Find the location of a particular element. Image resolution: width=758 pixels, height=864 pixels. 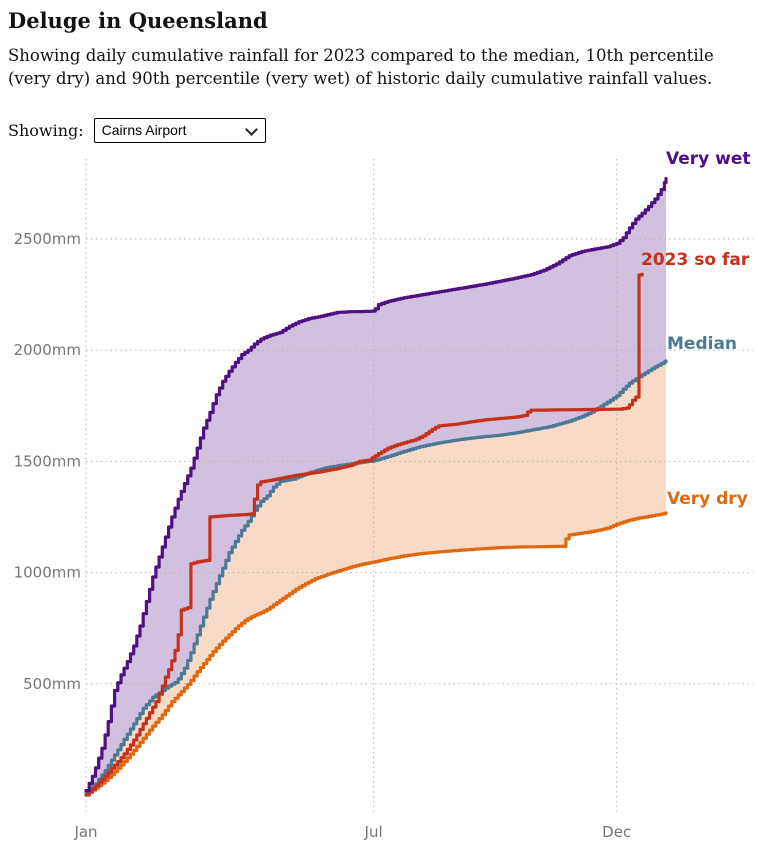

series-label-2023-so-far: 2023 so far is located at coordinates (695, 260).